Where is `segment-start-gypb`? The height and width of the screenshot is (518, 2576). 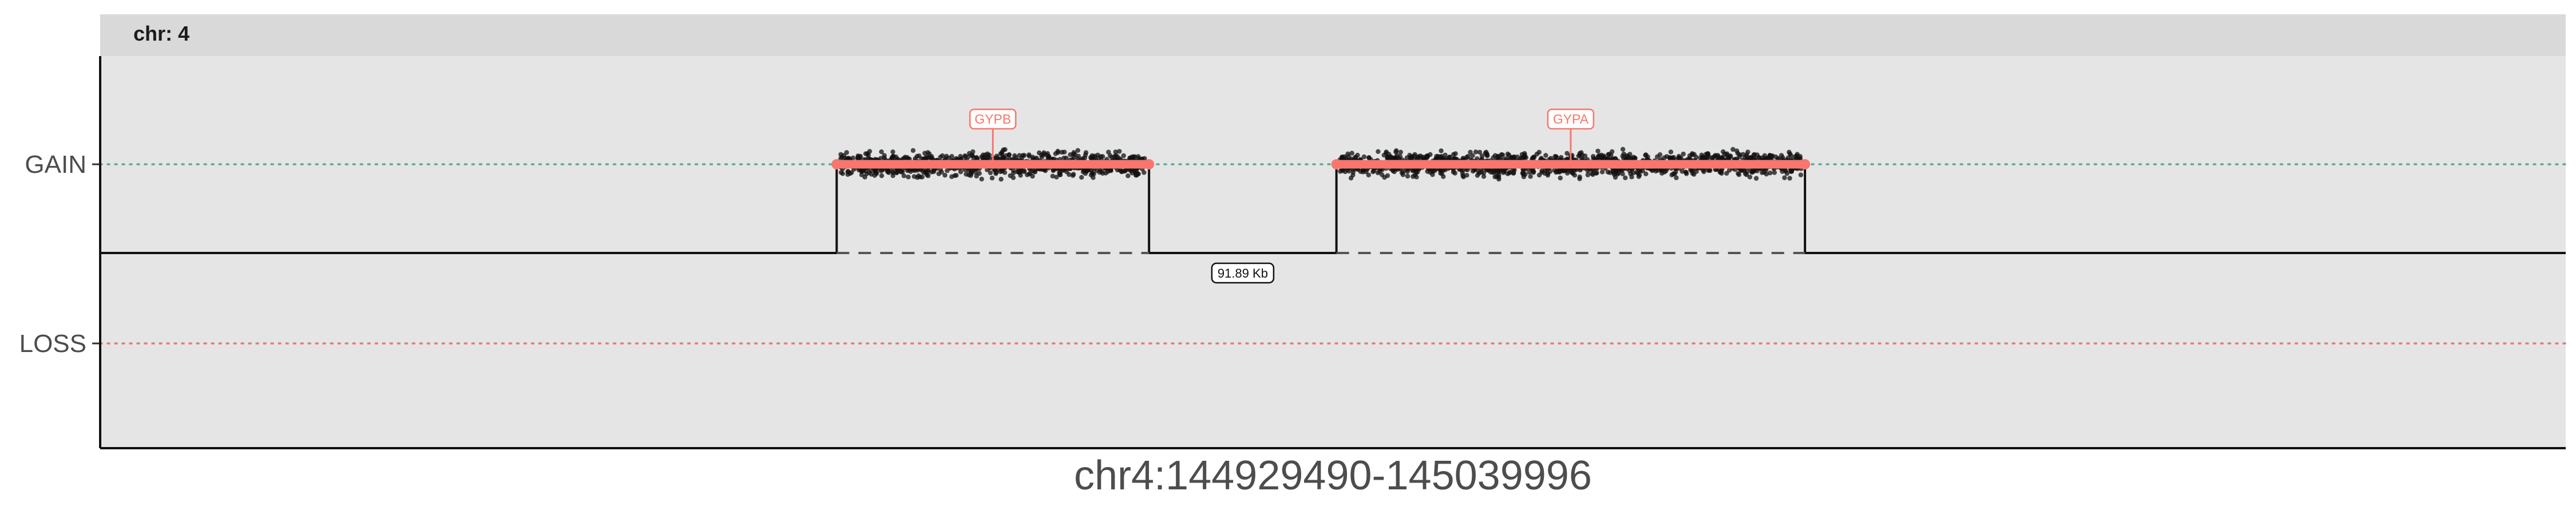 segment-start-gypb is located at coordinates (836, 164).